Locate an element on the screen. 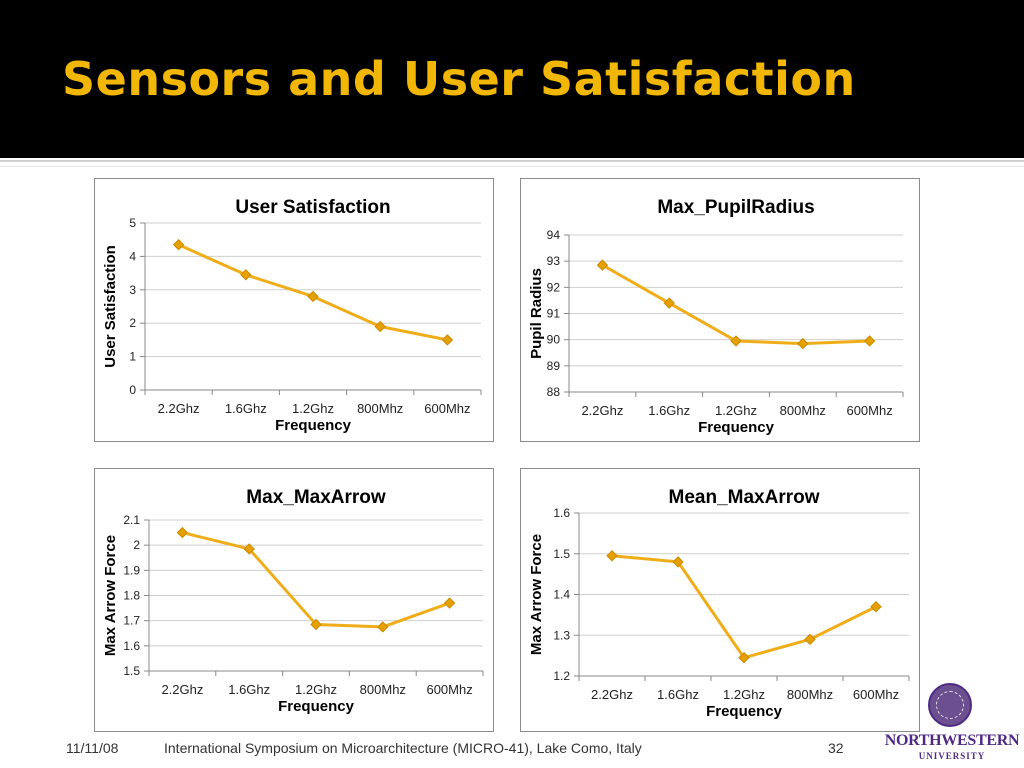 The height and width of the screenshot is (768, 1024). footer-date: 11/11/08 is located at coordinates (92, 748).